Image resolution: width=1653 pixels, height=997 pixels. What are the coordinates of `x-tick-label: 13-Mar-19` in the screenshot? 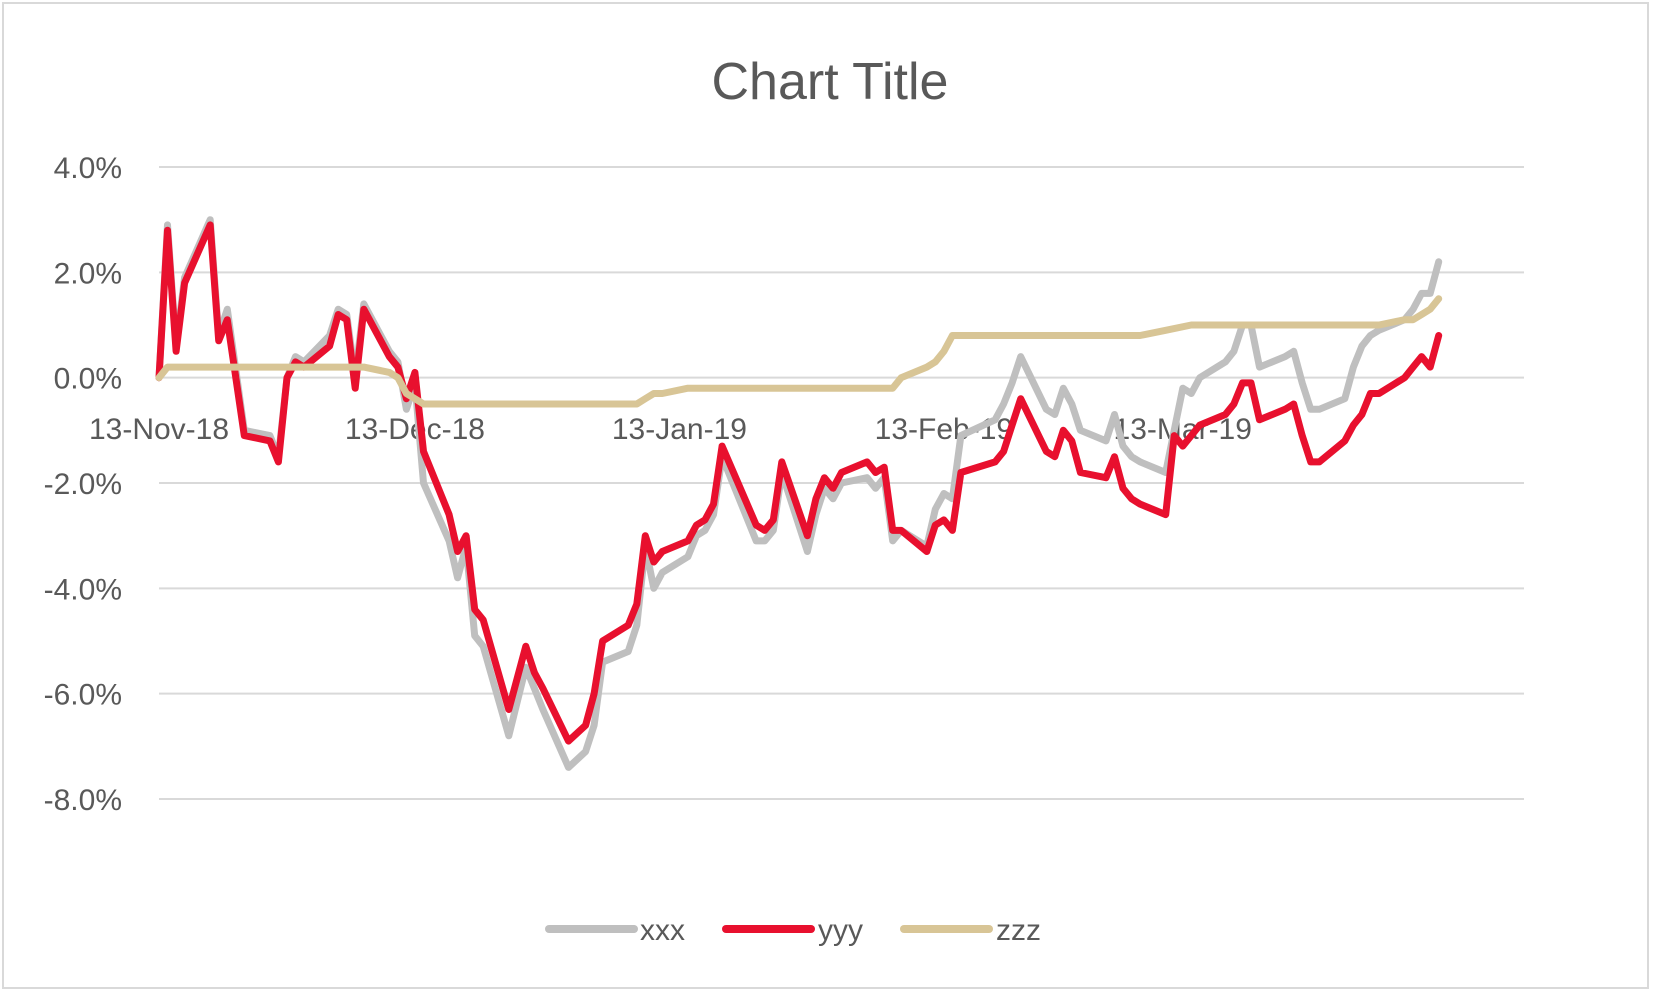 It's located at (1183, 429).